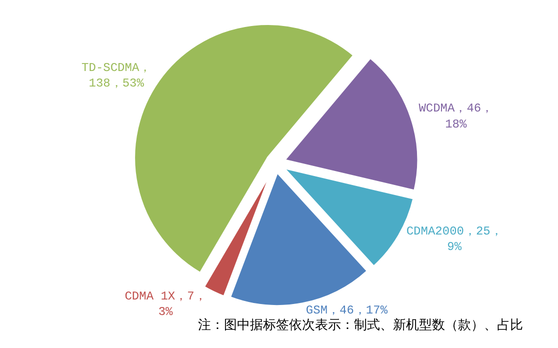 The width and height of the screenshot is (558, 348). Describe the element at coordinates (360, 325) in the screenshot. I see `text: 注：图中据标签依次表示：制式、新机型数（款）、占比` at that location.